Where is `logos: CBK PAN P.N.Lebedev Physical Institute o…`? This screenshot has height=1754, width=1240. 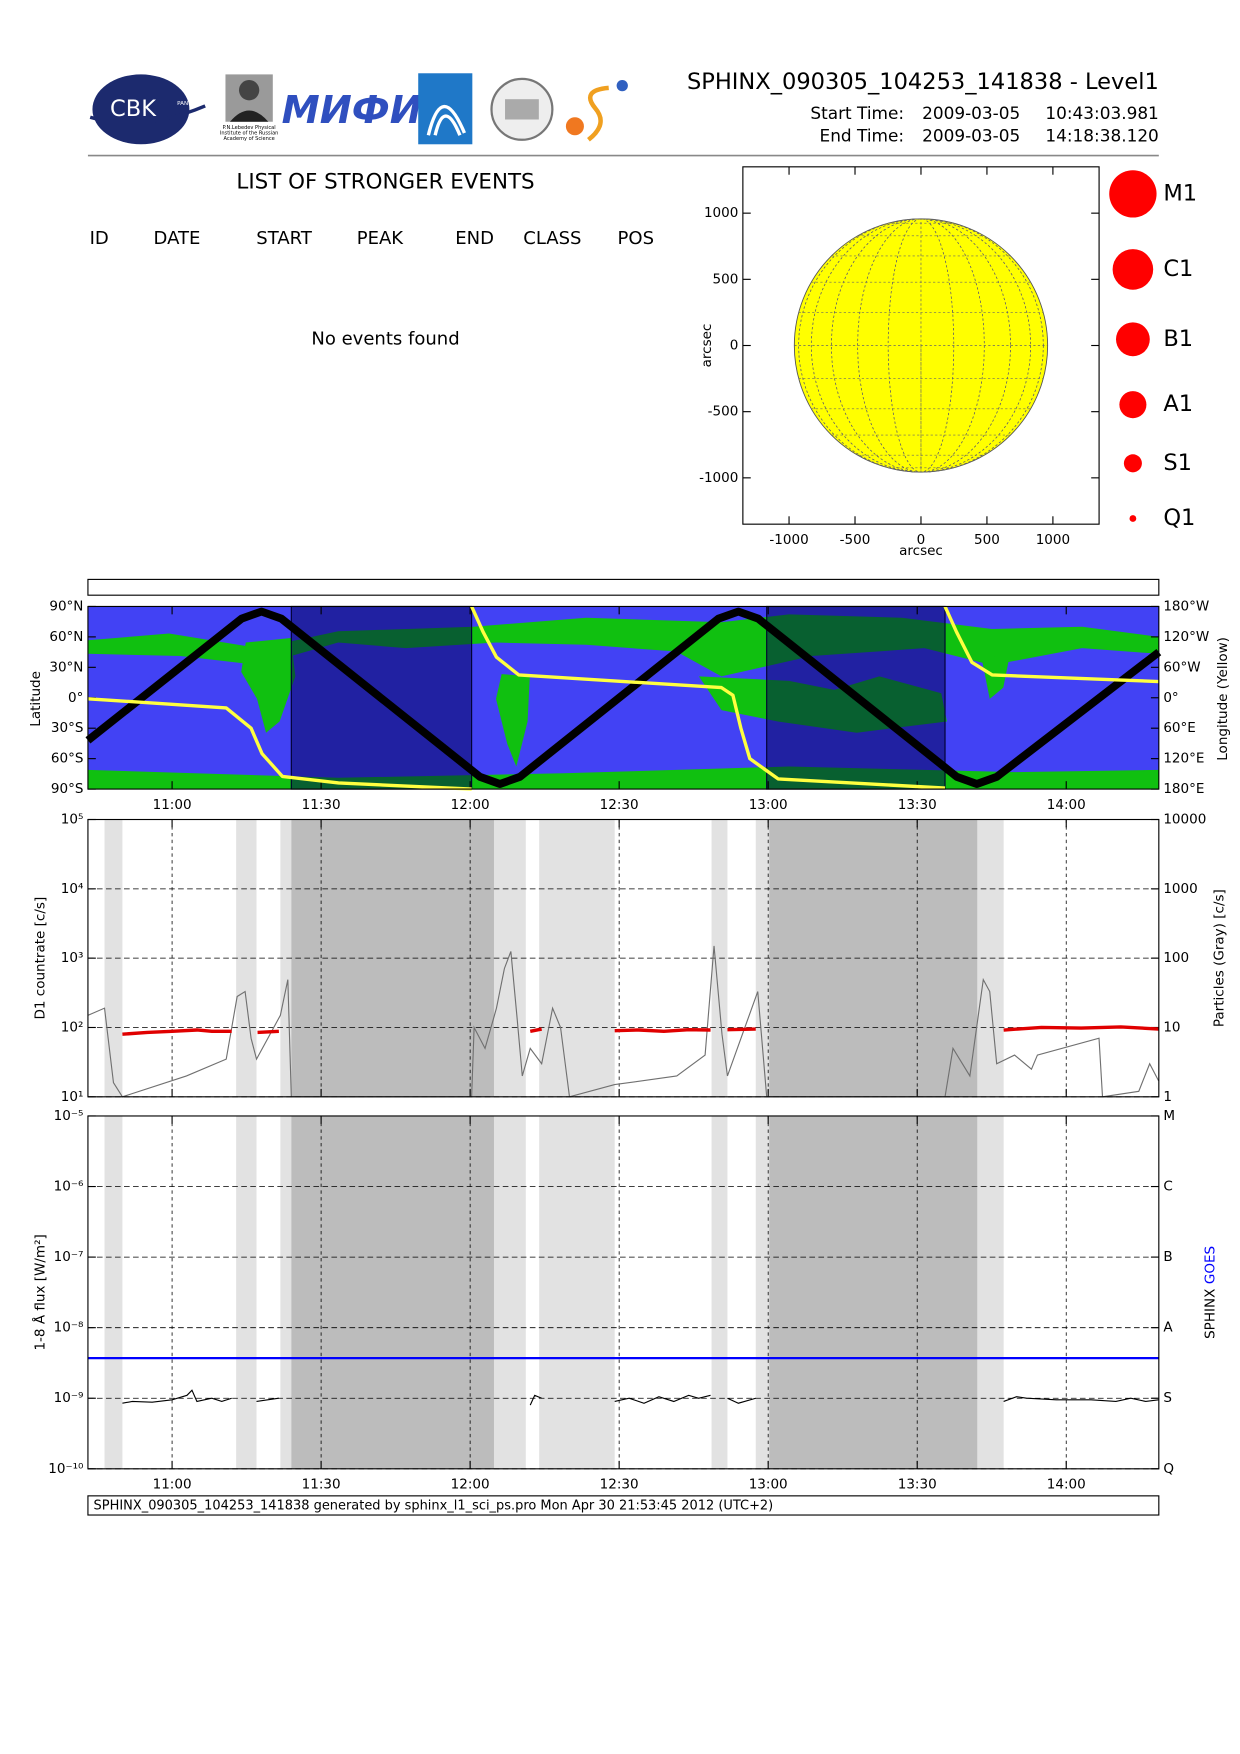 logos: CBK PAN P.N.Lebedev Physical Institute o… is located at coordinates (358, 109).